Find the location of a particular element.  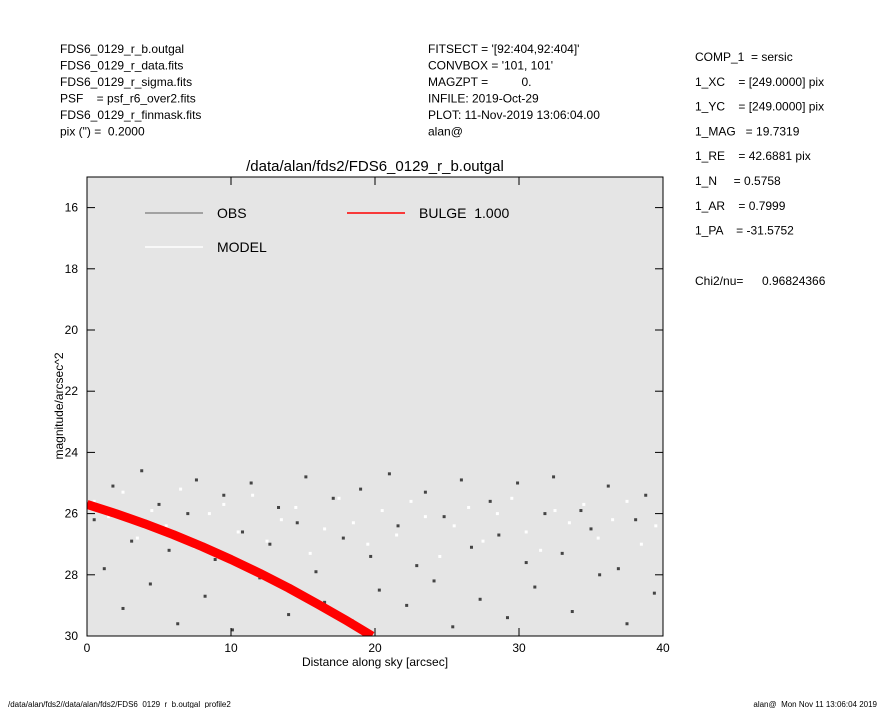

legend-label: BULGE 1.000 is located at coordinates (464, 213).